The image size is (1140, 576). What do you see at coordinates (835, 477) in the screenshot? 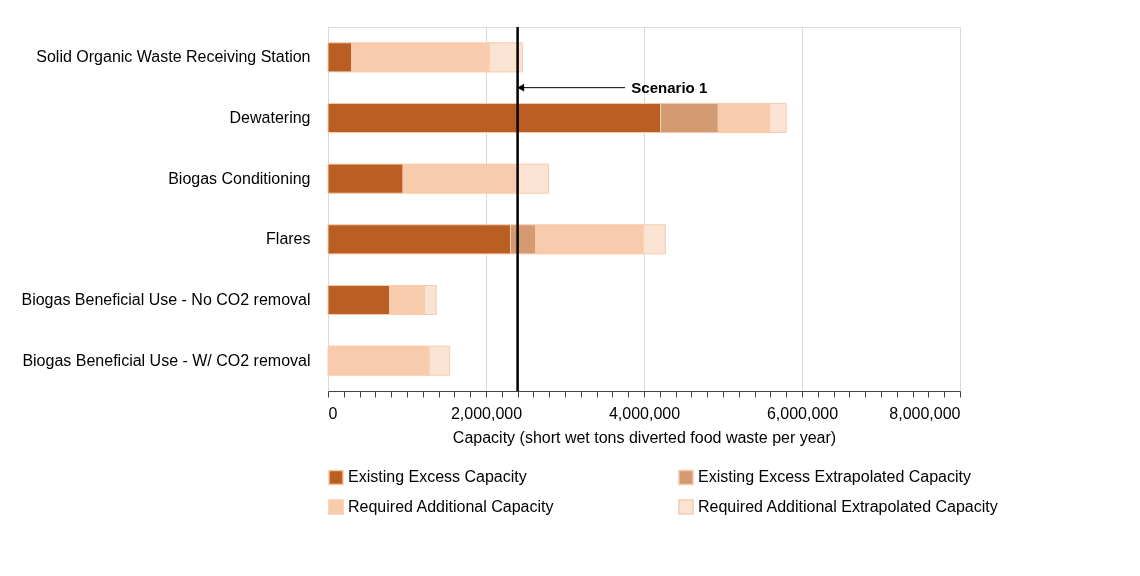
I see `legend-label: Existing Excess Extrapolated Capacity` at bounding box center [835, 477].